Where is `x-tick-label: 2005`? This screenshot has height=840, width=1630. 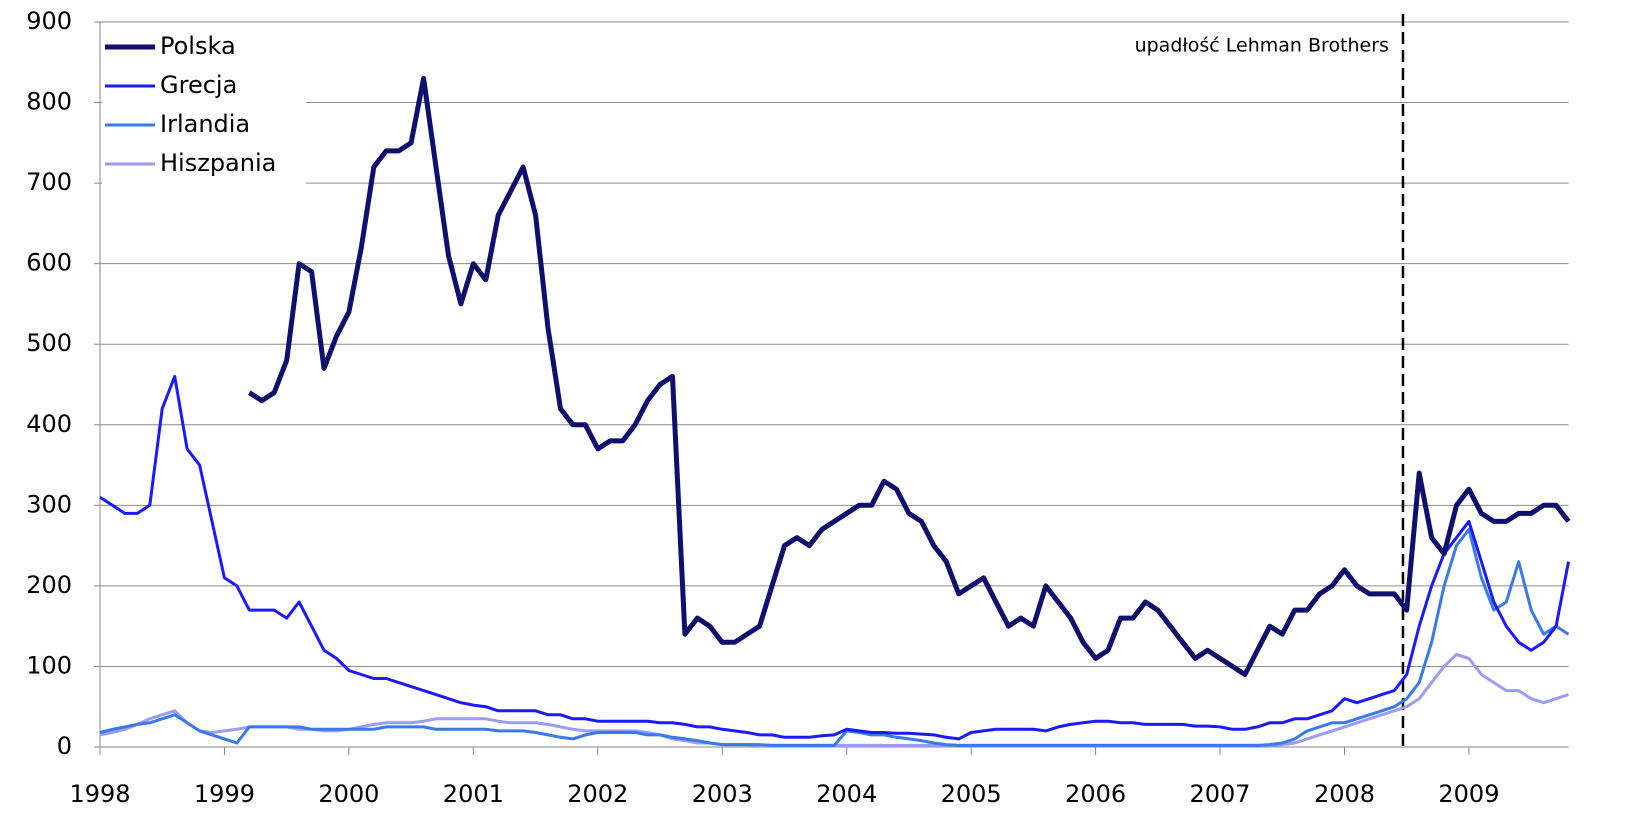 x-tick-label: 2005 is located at coordinates (971, 794).